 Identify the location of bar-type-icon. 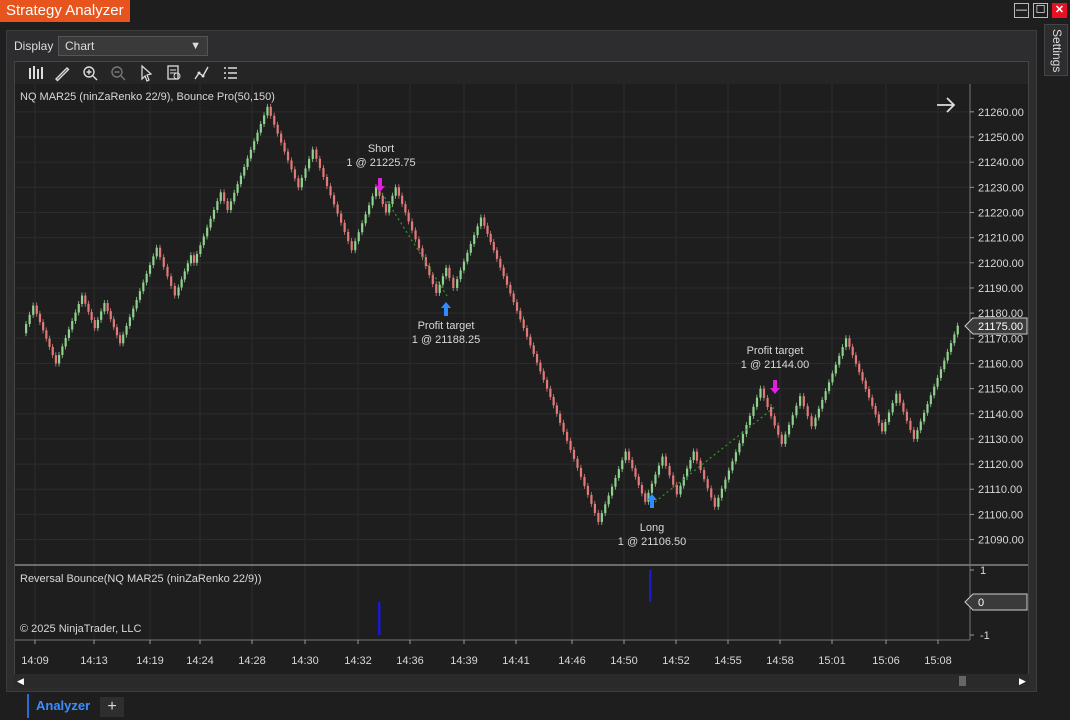
(36, 73).